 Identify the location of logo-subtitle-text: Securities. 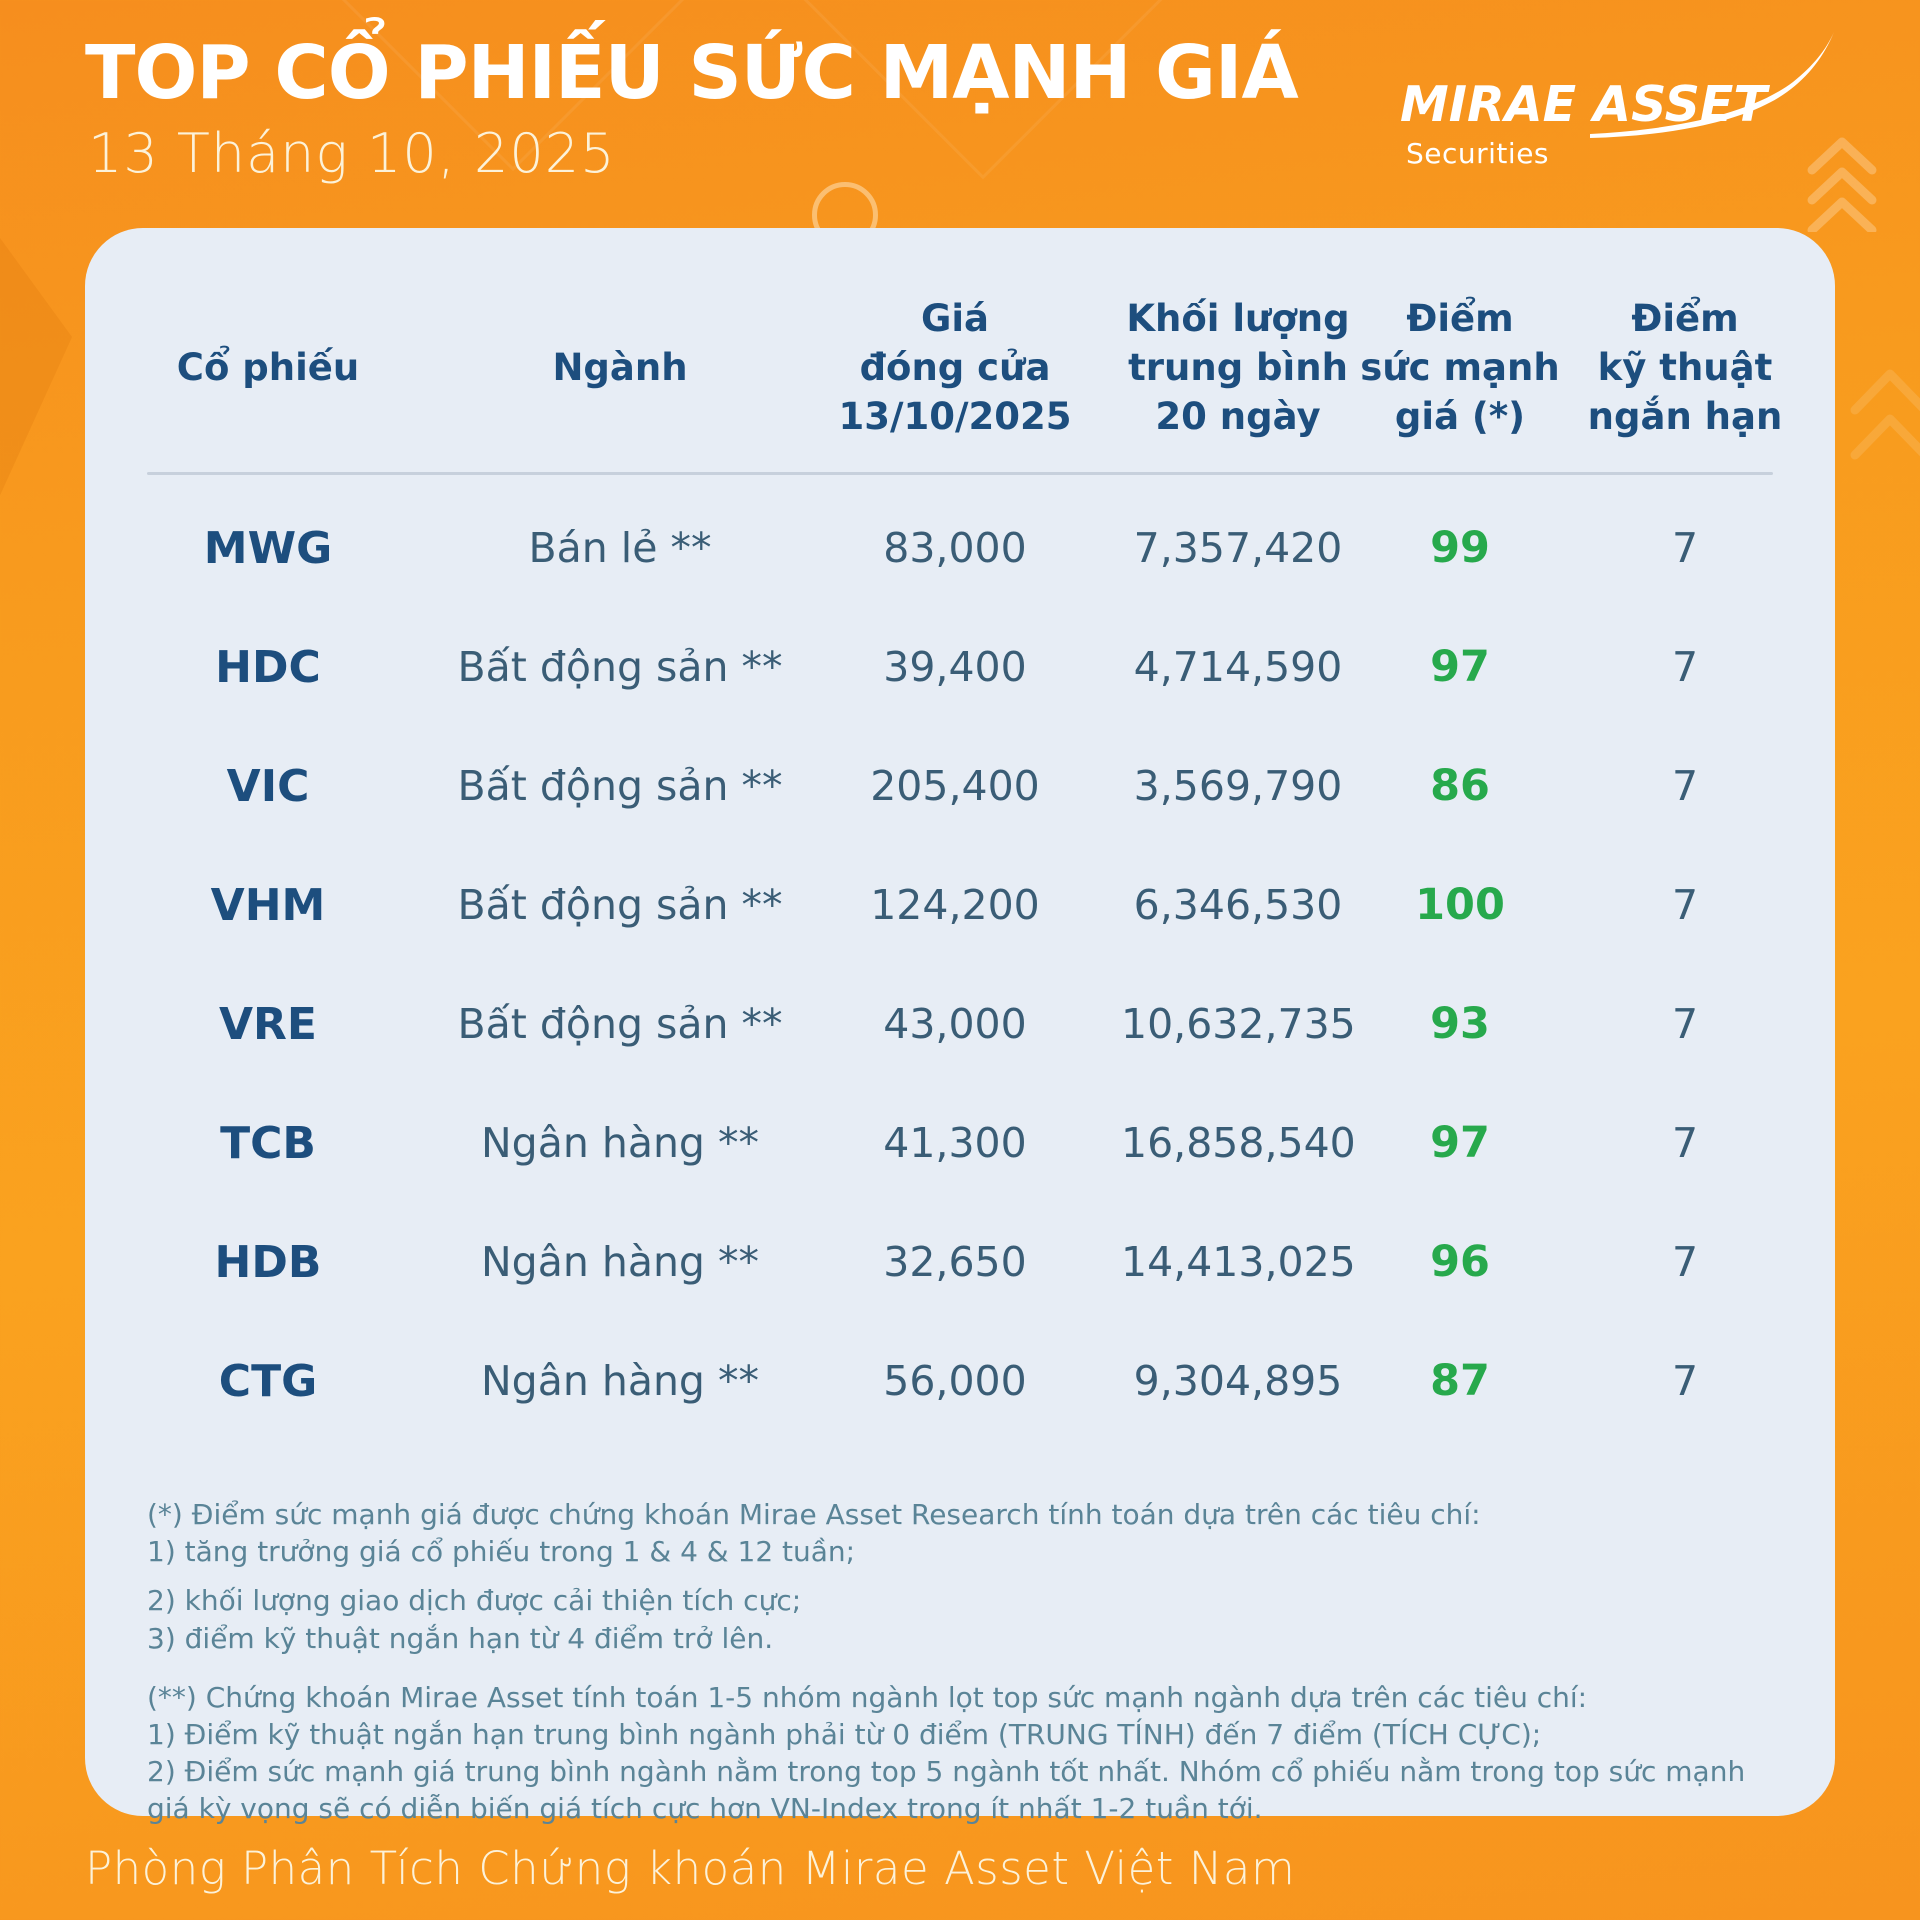
(1478, 153).